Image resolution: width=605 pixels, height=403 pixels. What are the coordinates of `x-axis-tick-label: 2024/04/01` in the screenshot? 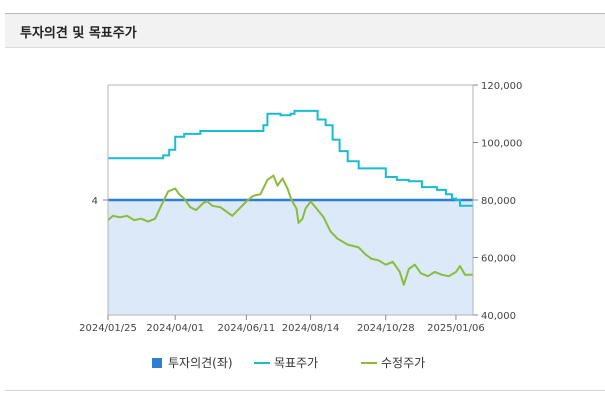 It's located at (175, 328).